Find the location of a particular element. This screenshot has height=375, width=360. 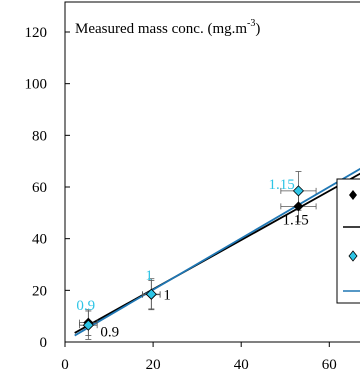

y-tick-label: 60 is located at coordinates (39, 188).